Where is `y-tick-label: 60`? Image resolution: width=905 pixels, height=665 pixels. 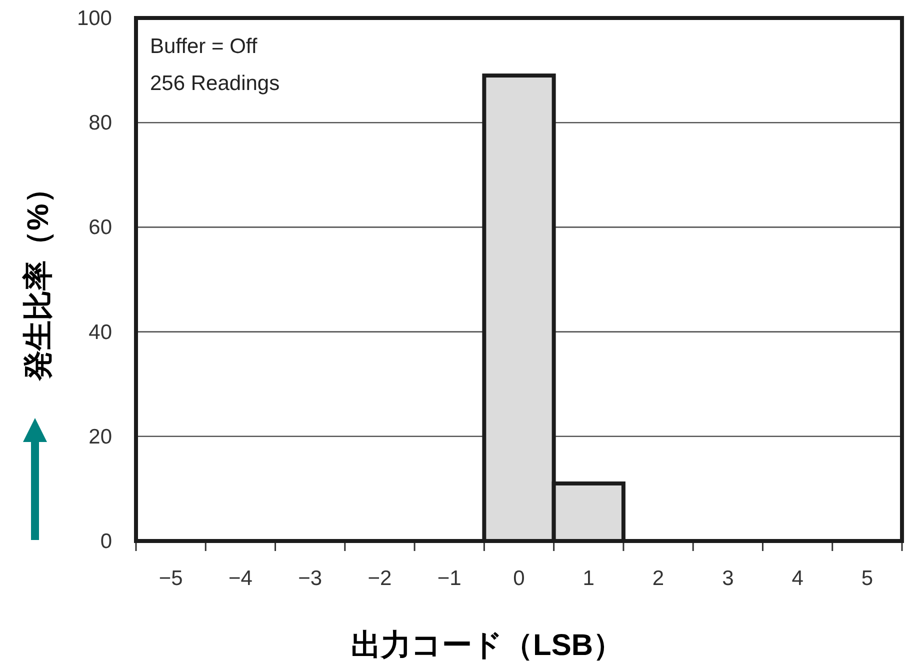
y-tick-label: 60 is located at coordinates (100, 228).